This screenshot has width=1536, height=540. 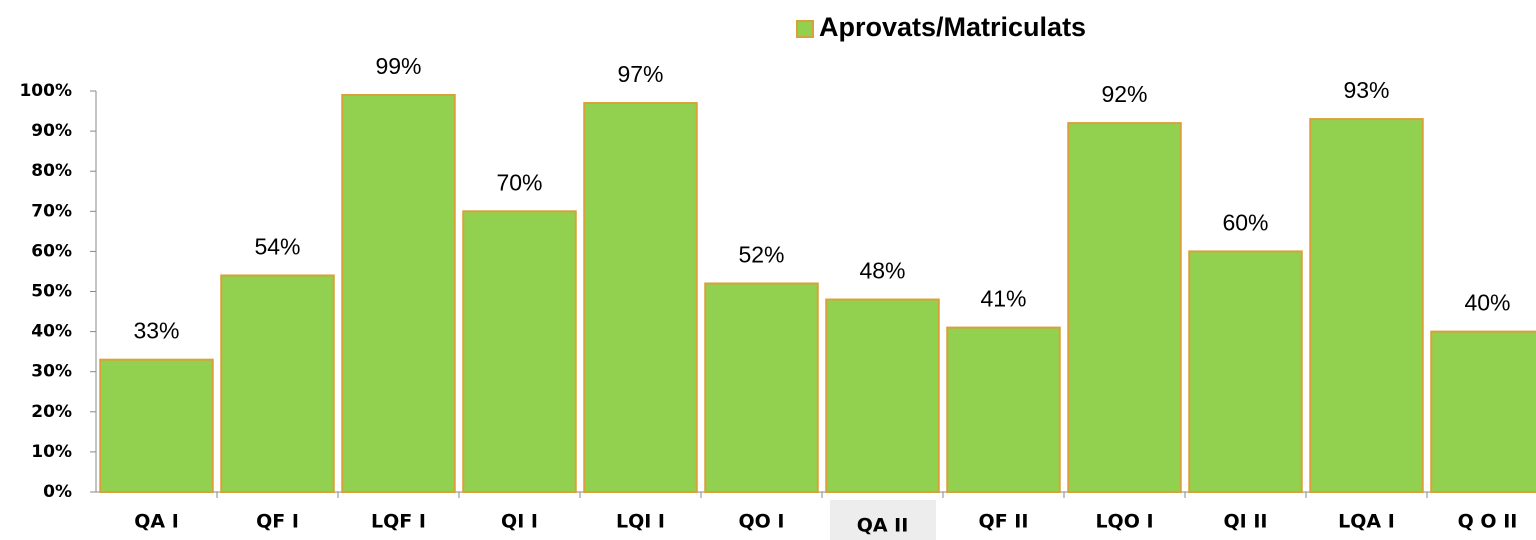 I want to click on value-label: 48%, so click(x=882, y=271).